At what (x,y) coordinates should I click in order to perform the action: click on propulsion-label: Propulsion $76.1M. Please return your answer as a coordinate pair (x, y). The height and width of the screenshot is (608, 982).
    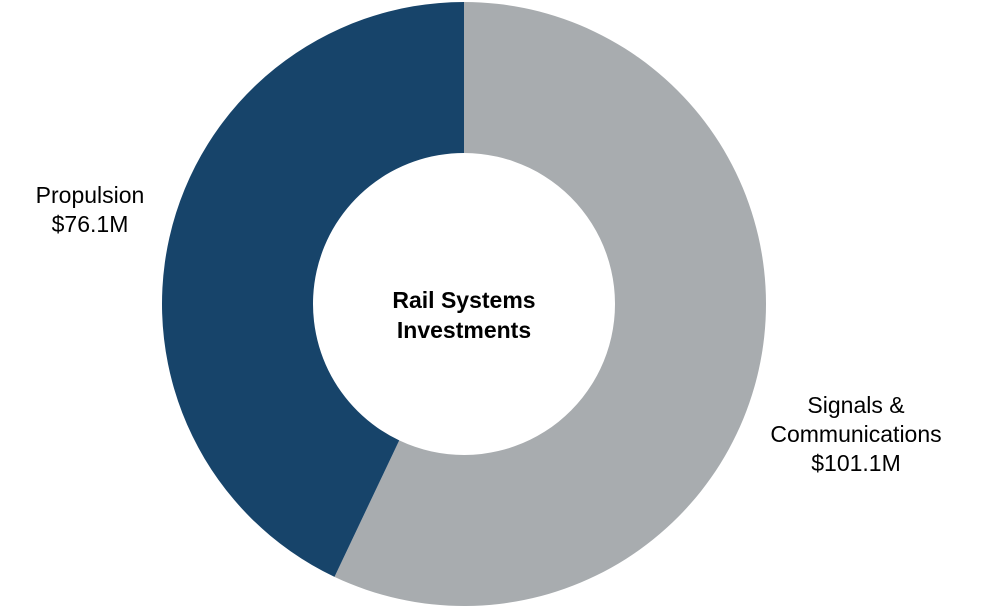
    Looking at the image, I should click on (90, 210).